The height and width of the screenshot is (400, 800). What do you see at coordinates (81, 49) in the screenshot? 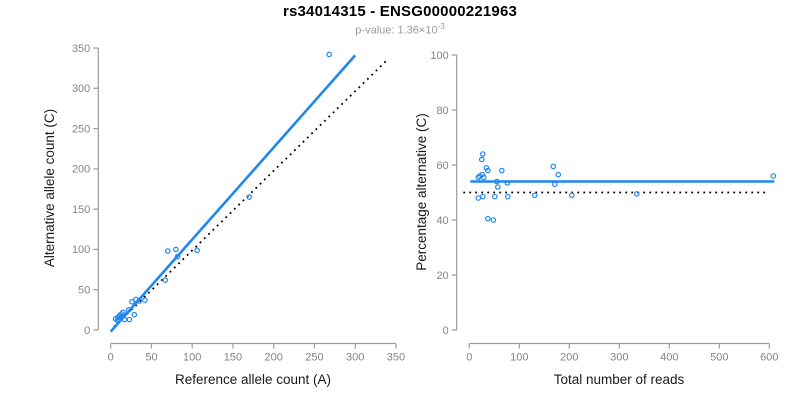
I see `y-tick-label: 350` at bounding box center [81, 49].